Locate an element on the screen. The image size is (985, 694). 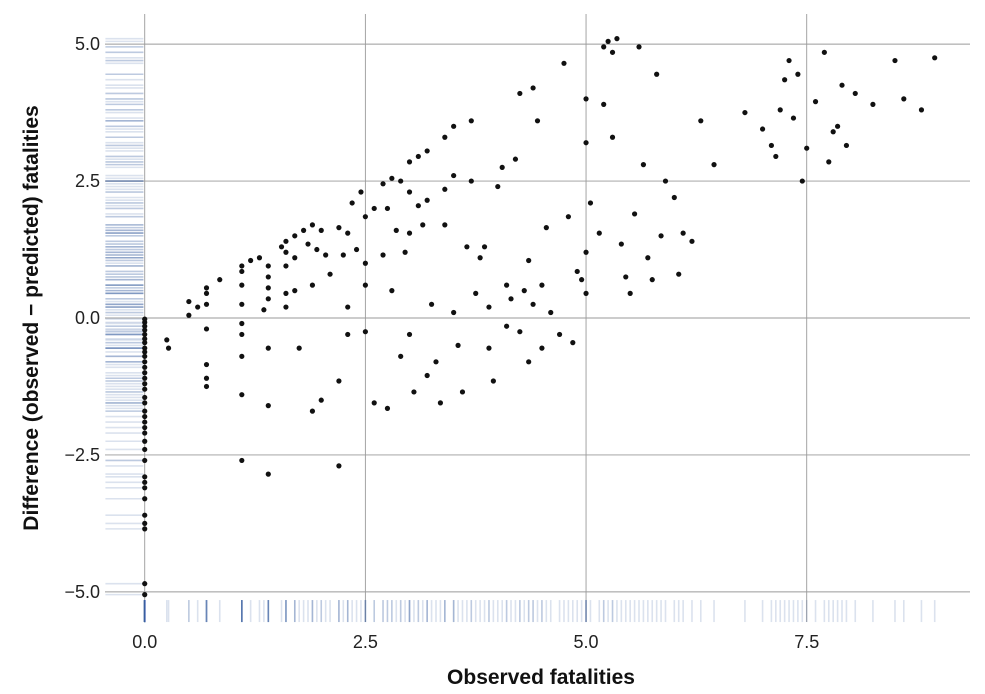
x-tick-labels: 0.0 2.5 5.0 7.5 is located at coordinates (475, 642).